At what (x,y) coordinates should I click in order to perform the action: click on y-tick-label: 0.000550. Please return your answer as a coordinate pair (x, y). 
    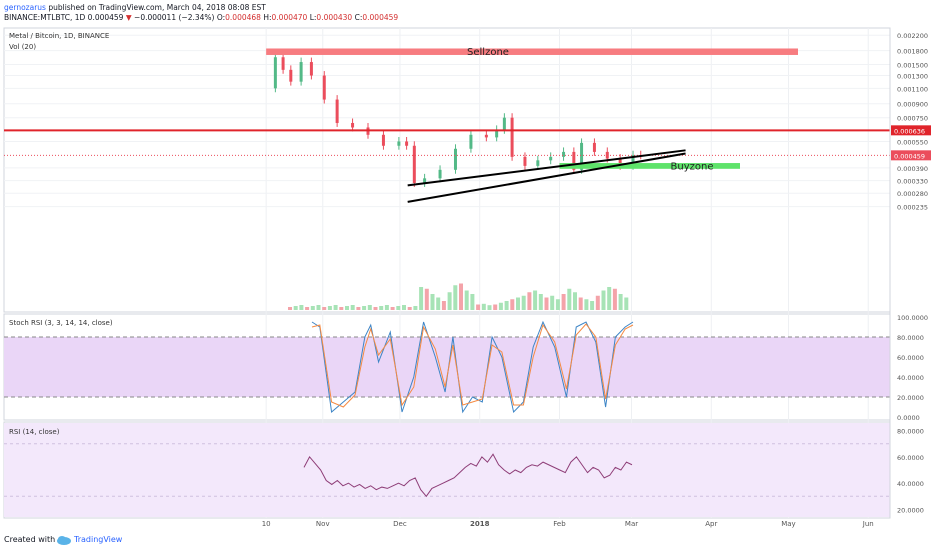
    Looking at the image, I should click on (912, 142).